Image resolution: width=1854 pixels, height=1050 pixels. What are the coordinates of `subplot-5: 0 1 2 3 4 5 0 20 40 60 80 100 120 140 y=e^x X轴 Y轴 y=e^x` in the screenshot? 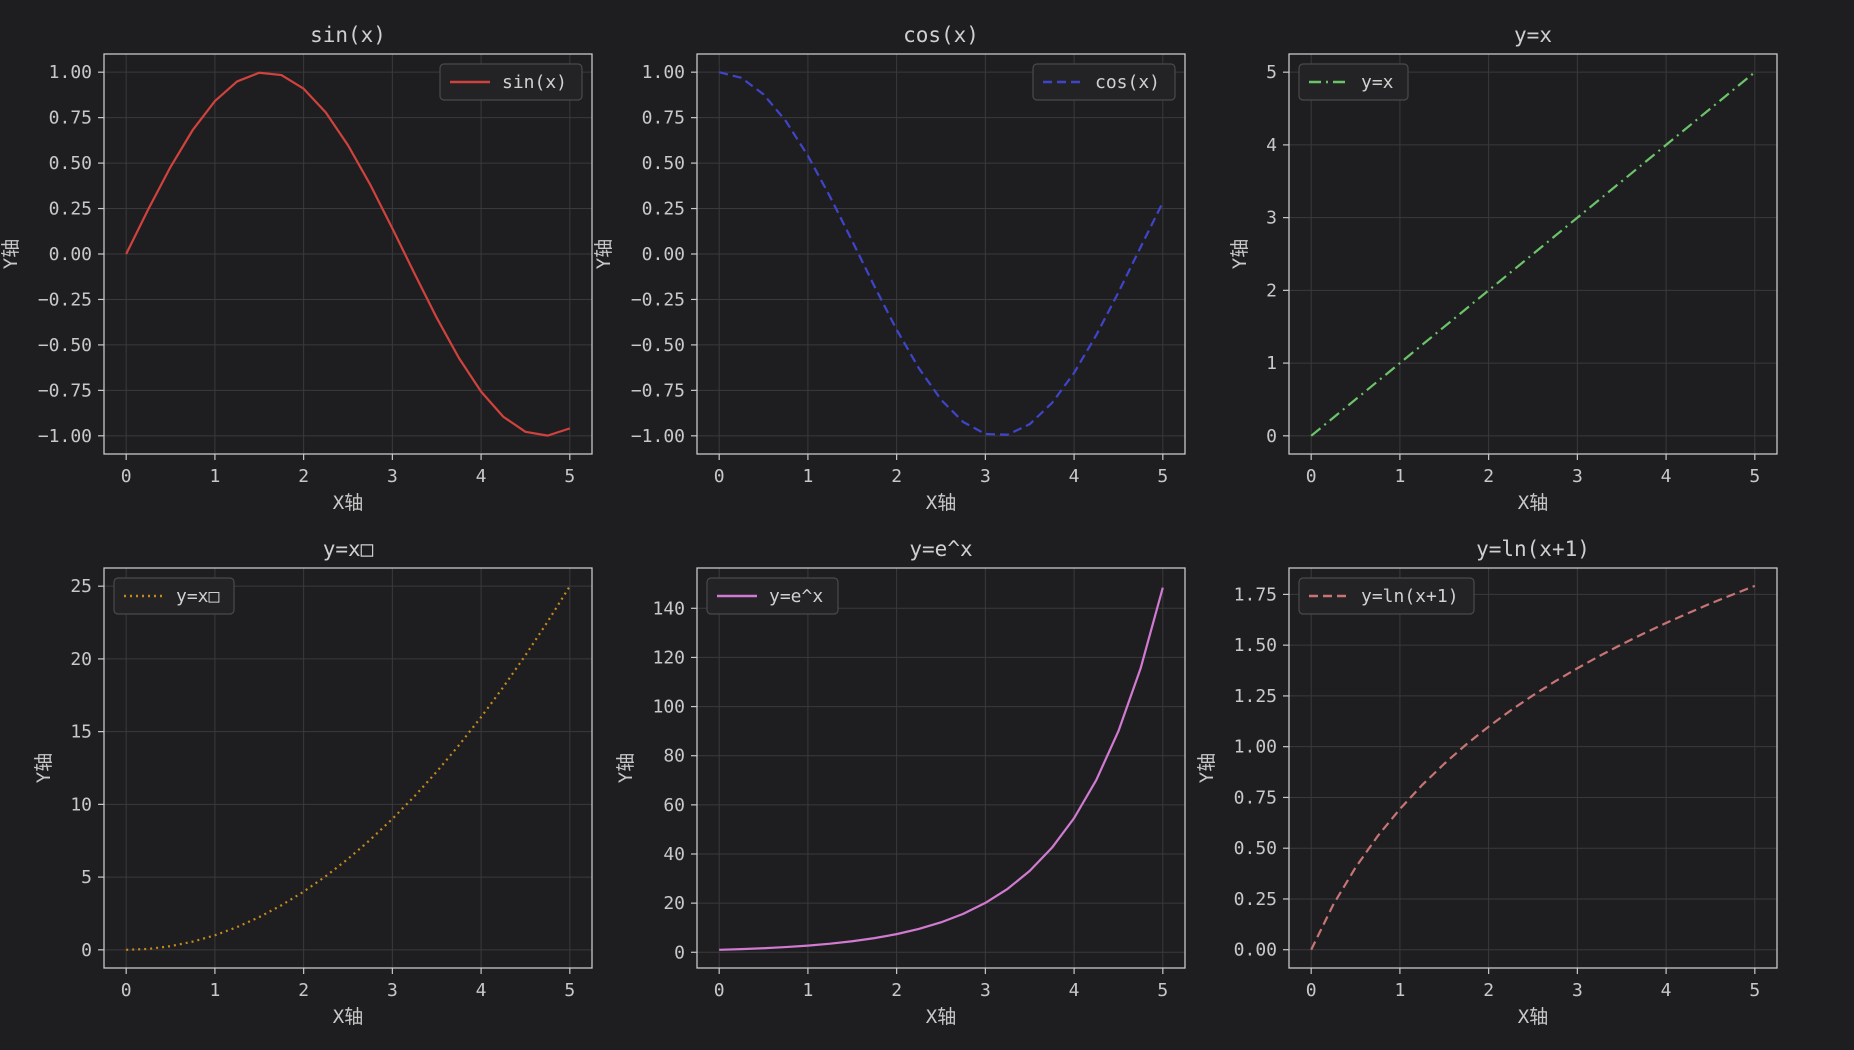 It's located at (900, 782).